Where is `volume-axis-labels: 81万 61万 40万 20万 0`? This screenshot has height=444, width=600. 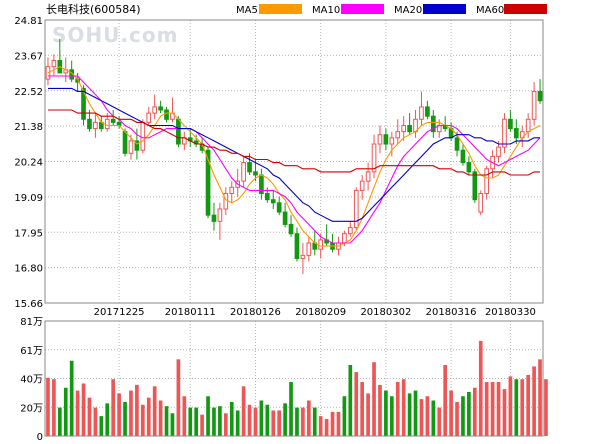 volume-axis-labels: 81万 61万 40万 20万 0 is located at coordinates (31, 380).